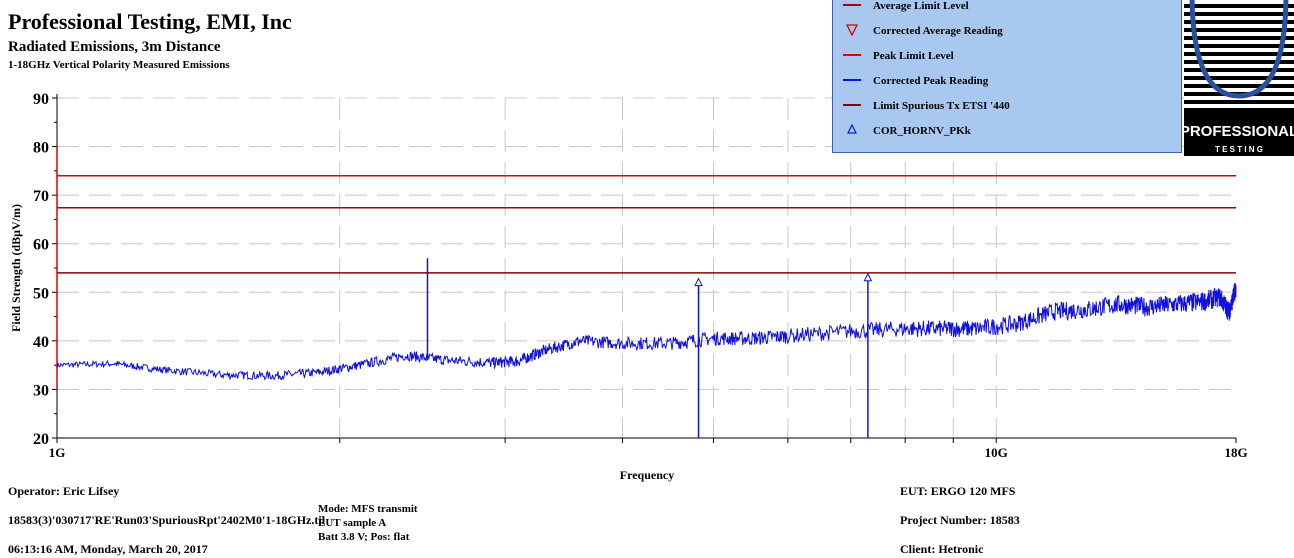 The width and height of the screenshot is (1294, 558). I want to click on legend-label: Corrected Peak Reading, so click(931, 81).